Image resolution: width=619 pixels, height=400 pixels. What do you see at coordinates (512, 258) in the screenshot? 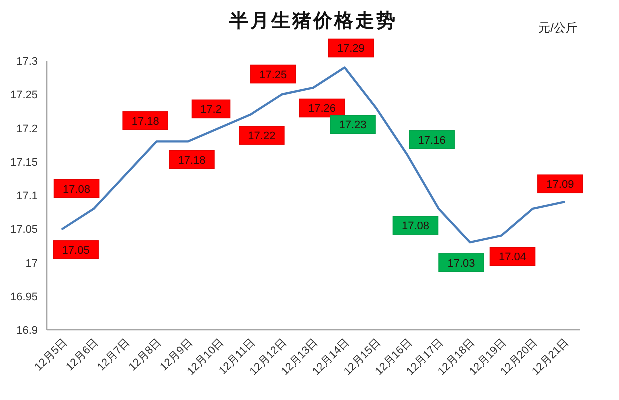
I see `data-label: 17.04` at bounding box center [512, 258].